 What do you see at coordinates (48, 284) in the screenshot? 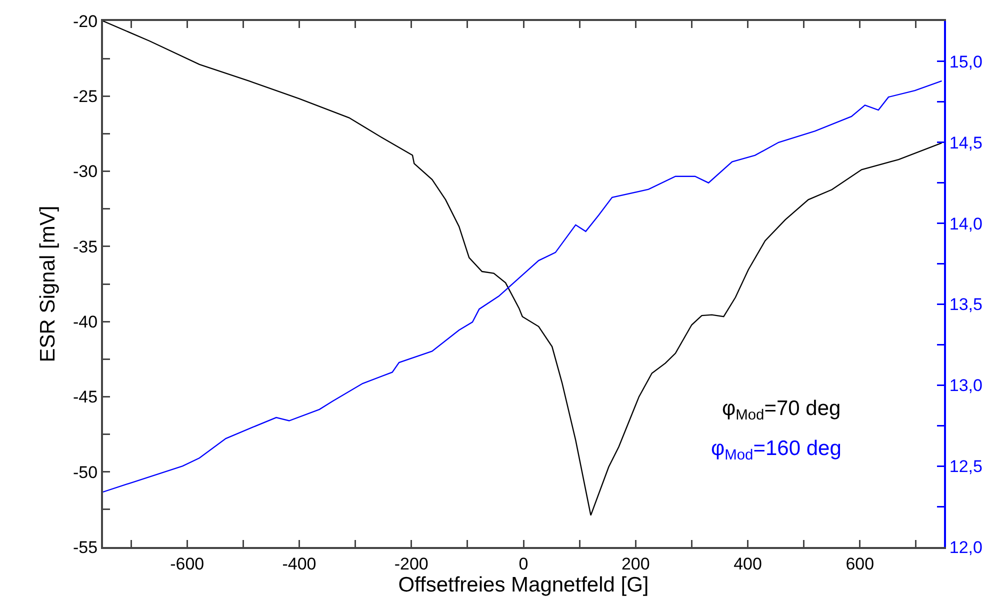
I see `y-axis-title: ESR Signal [mV]` at bounding box center [48, 284].